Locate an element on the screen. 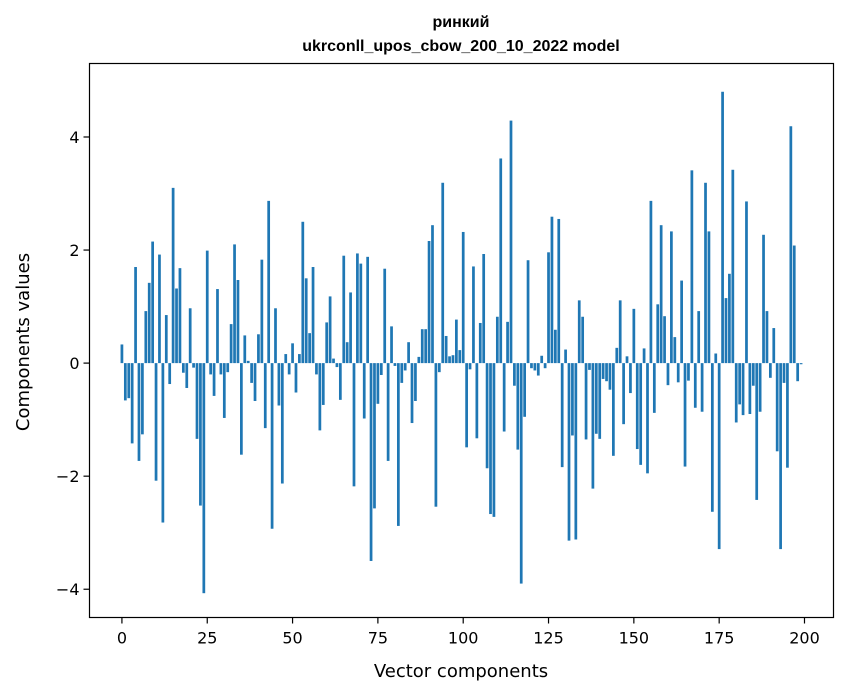 This screenshot has height=696, width=847. x-axis-ticks: 0 25 50 75 100 125 150 175 200 is located at coordinates (468, 632).